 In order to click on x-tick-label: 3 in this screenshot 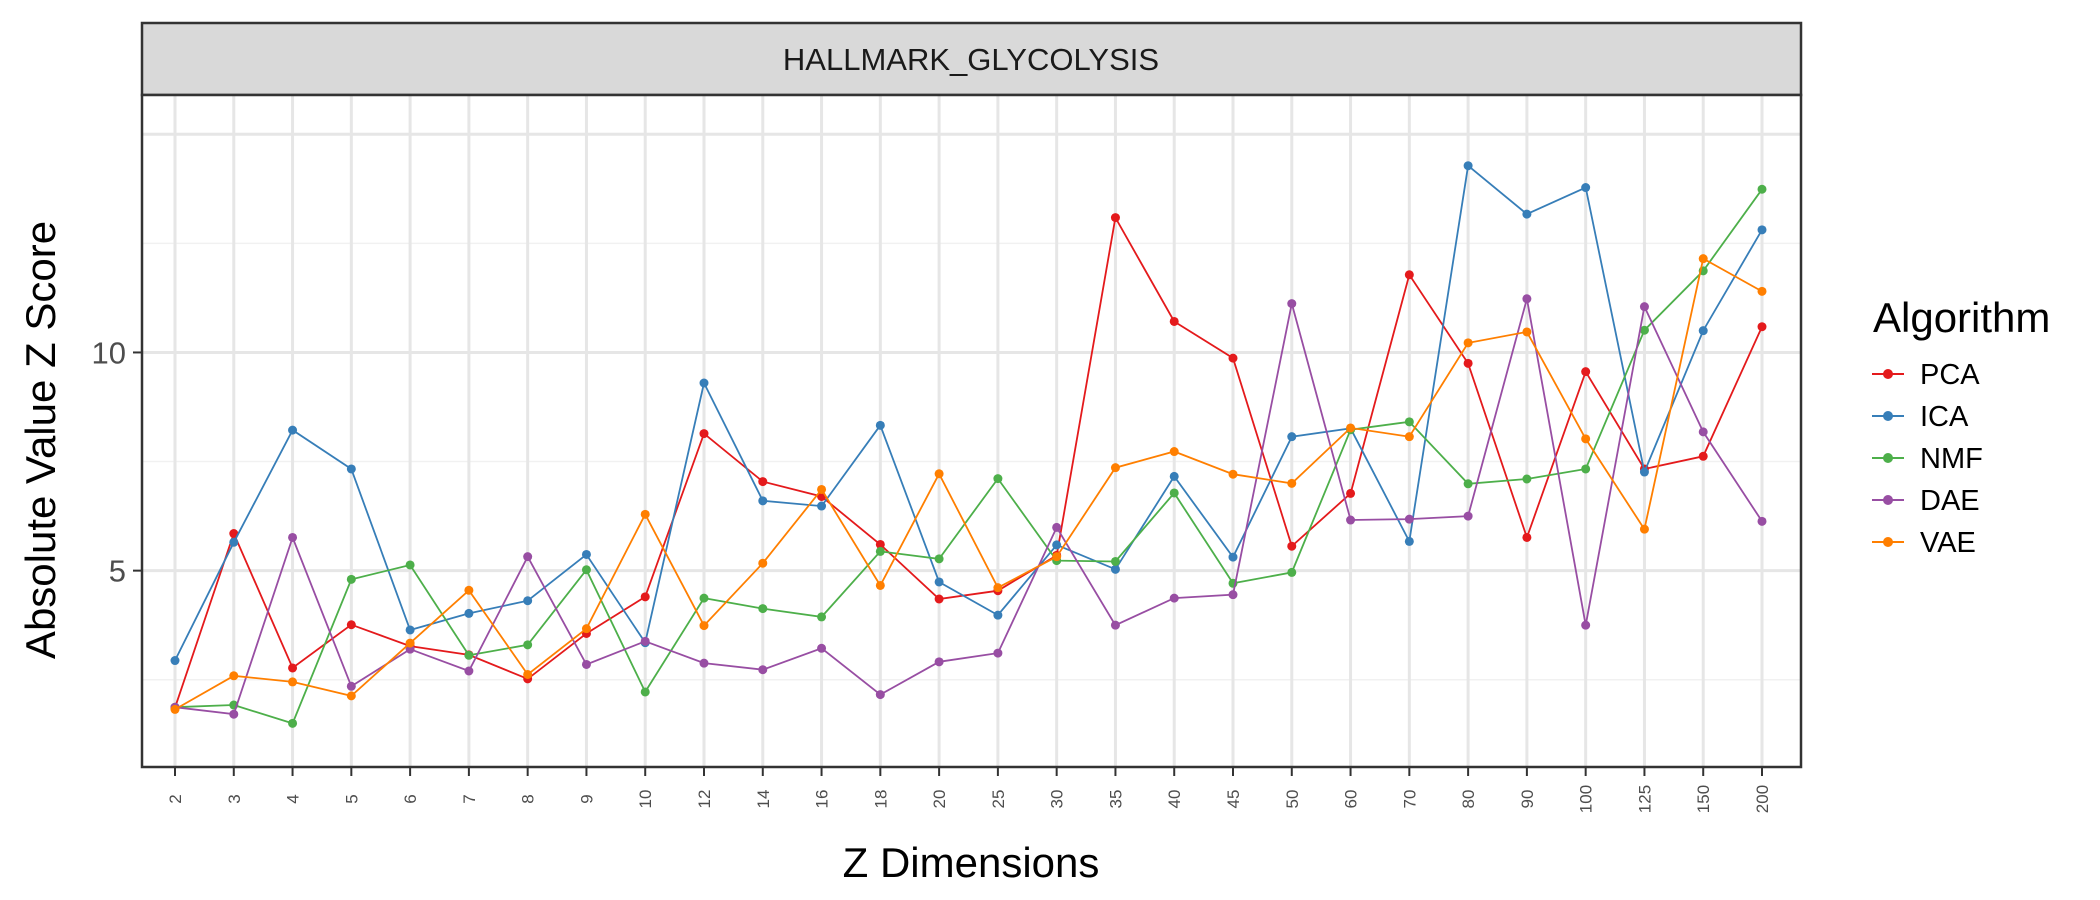, I will do `click(234, 798)`.